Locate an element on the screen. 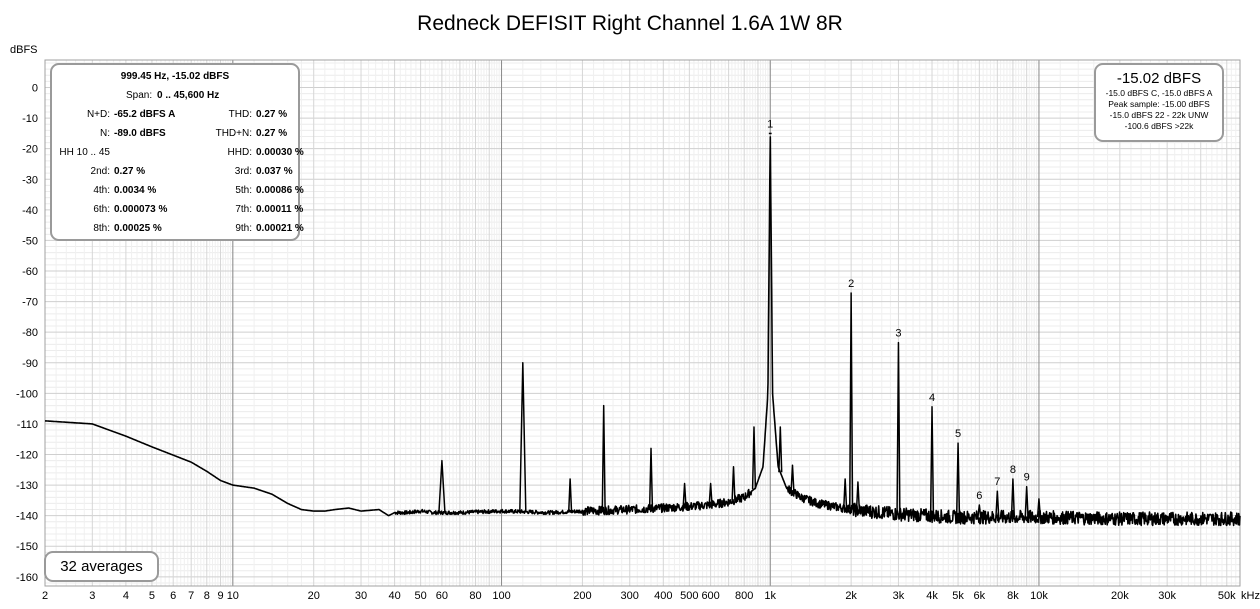 The height and width of the screenshot is (609, 1260). x-tick-label: 500 is located at coordinates (689, 596).